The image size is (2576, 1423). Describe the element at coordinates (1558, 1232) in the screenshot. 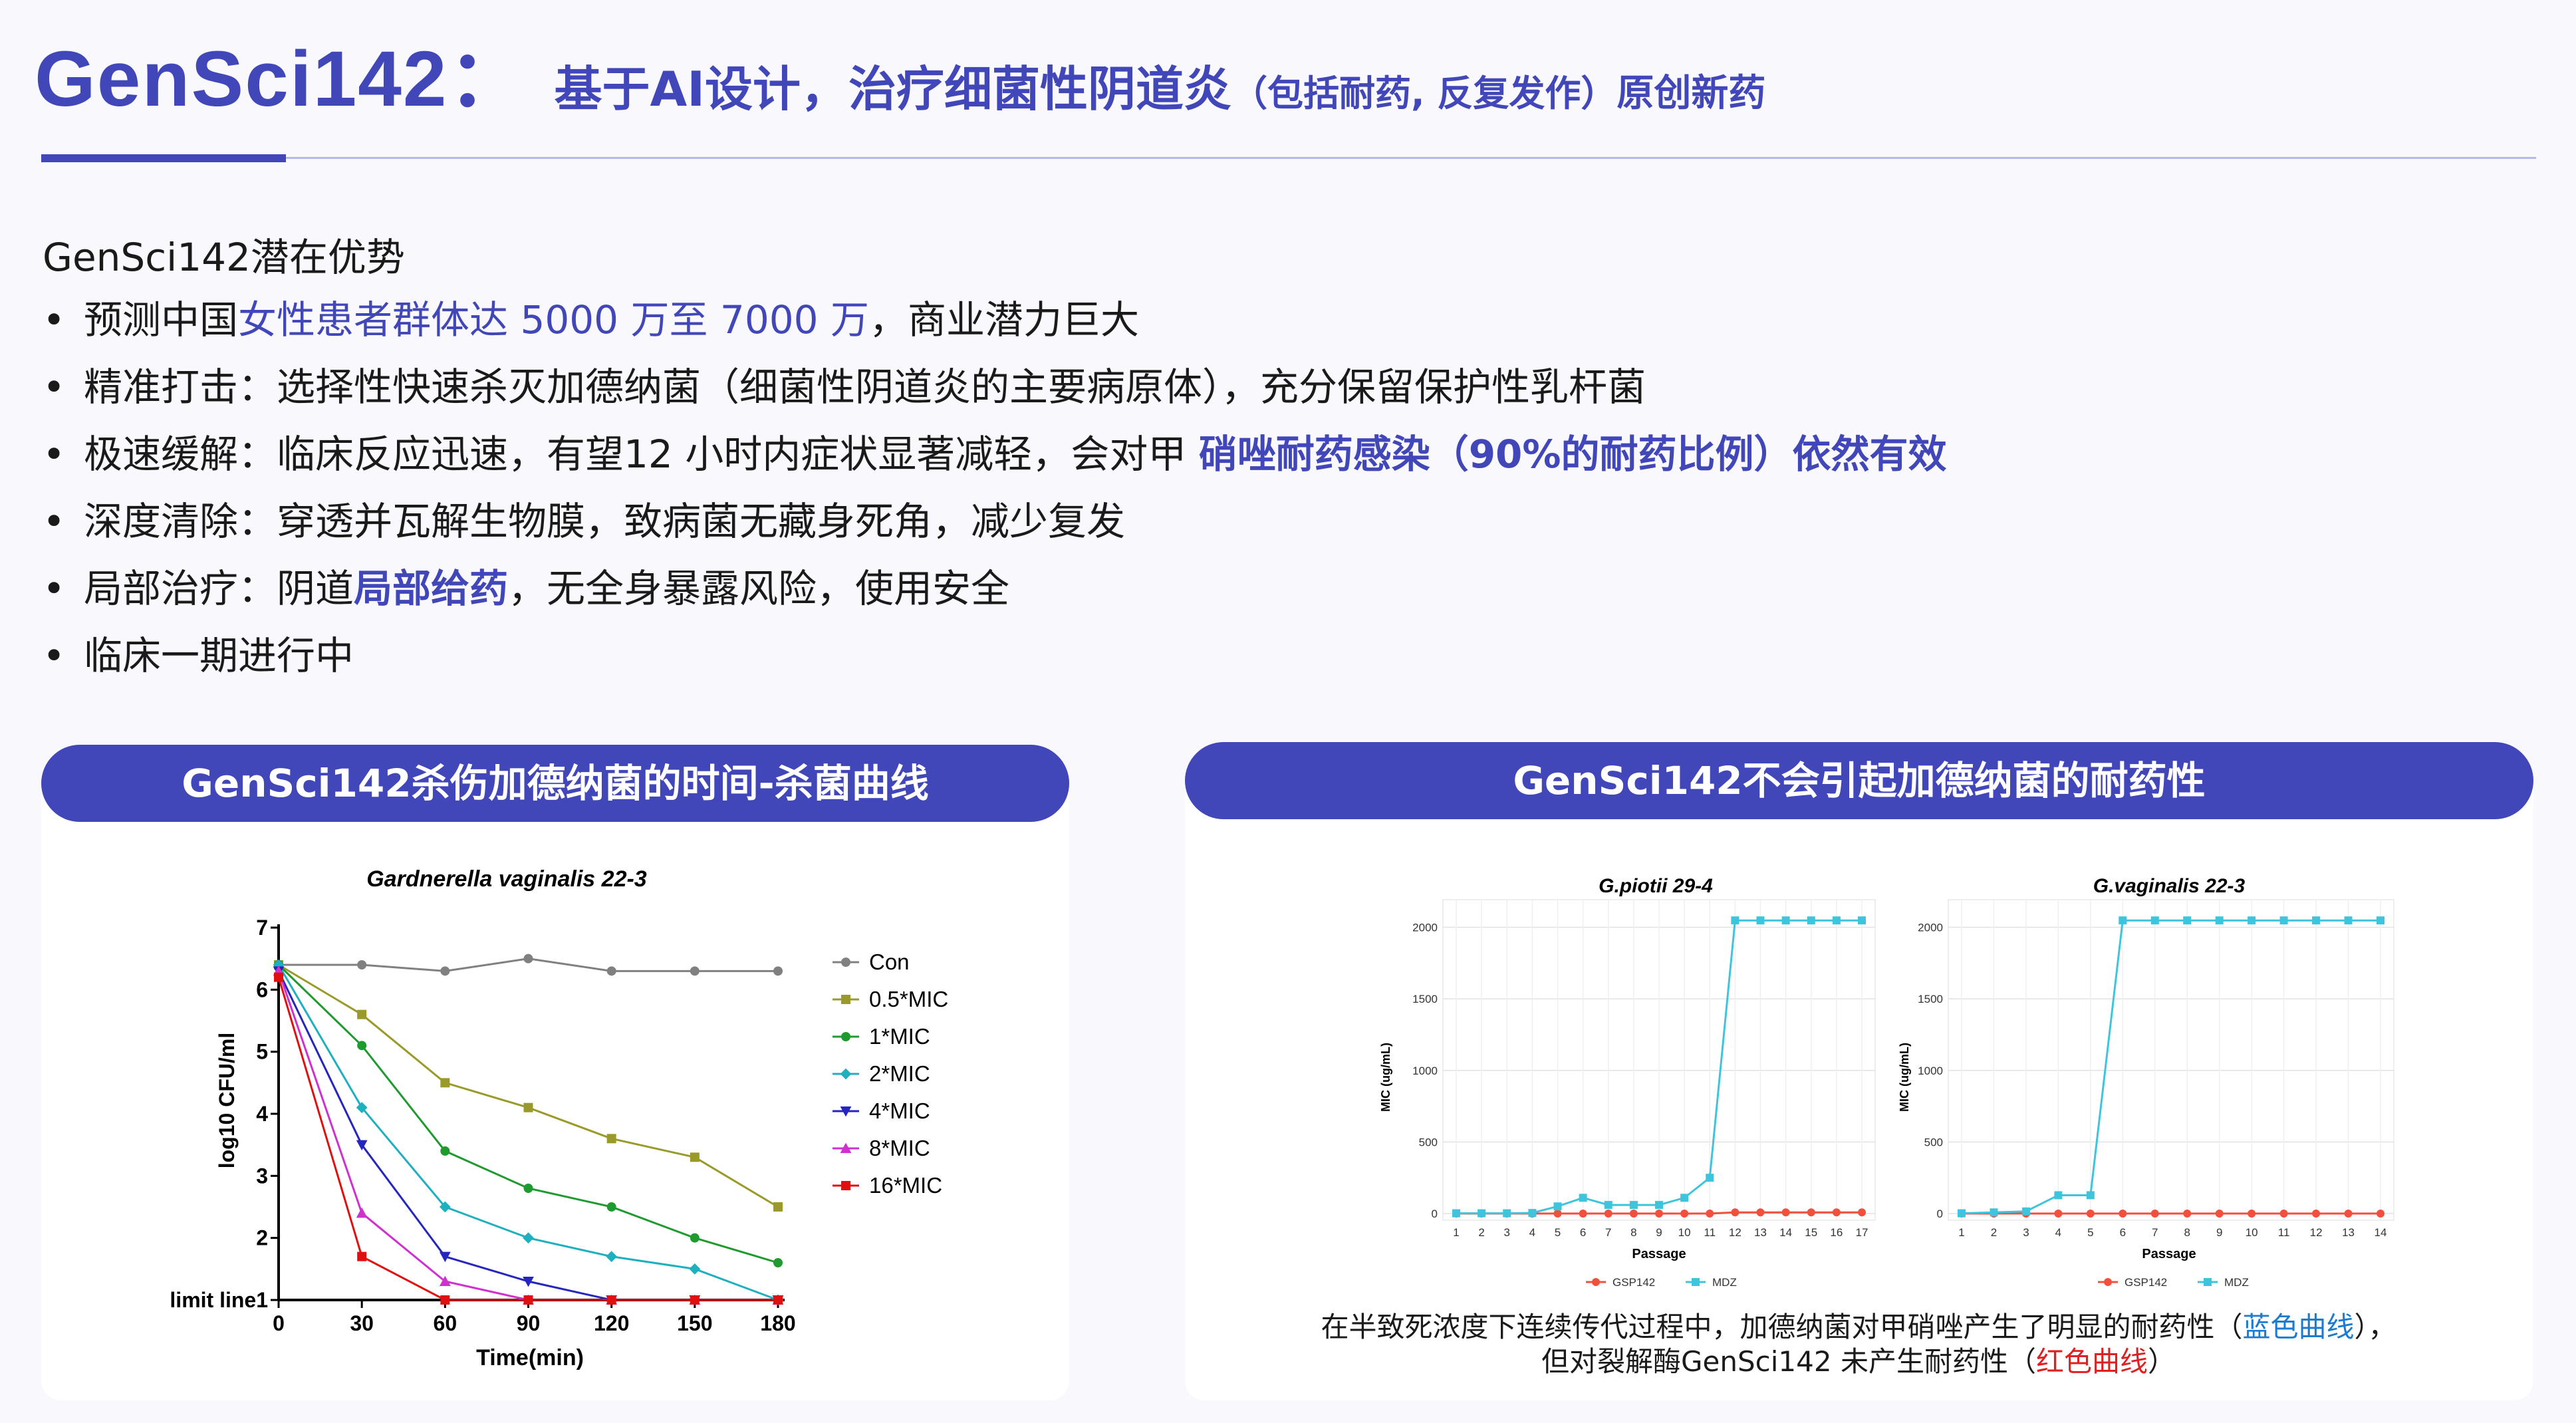

I see `x-tick-label: 5` at that location.